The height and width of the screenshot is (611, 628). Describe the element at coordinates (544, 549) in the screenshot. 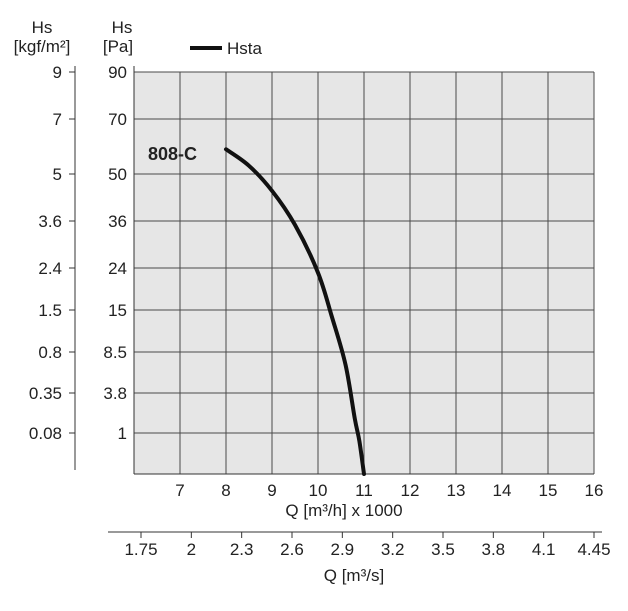

I see `x2-tick-label-8: 4.1` at that location.